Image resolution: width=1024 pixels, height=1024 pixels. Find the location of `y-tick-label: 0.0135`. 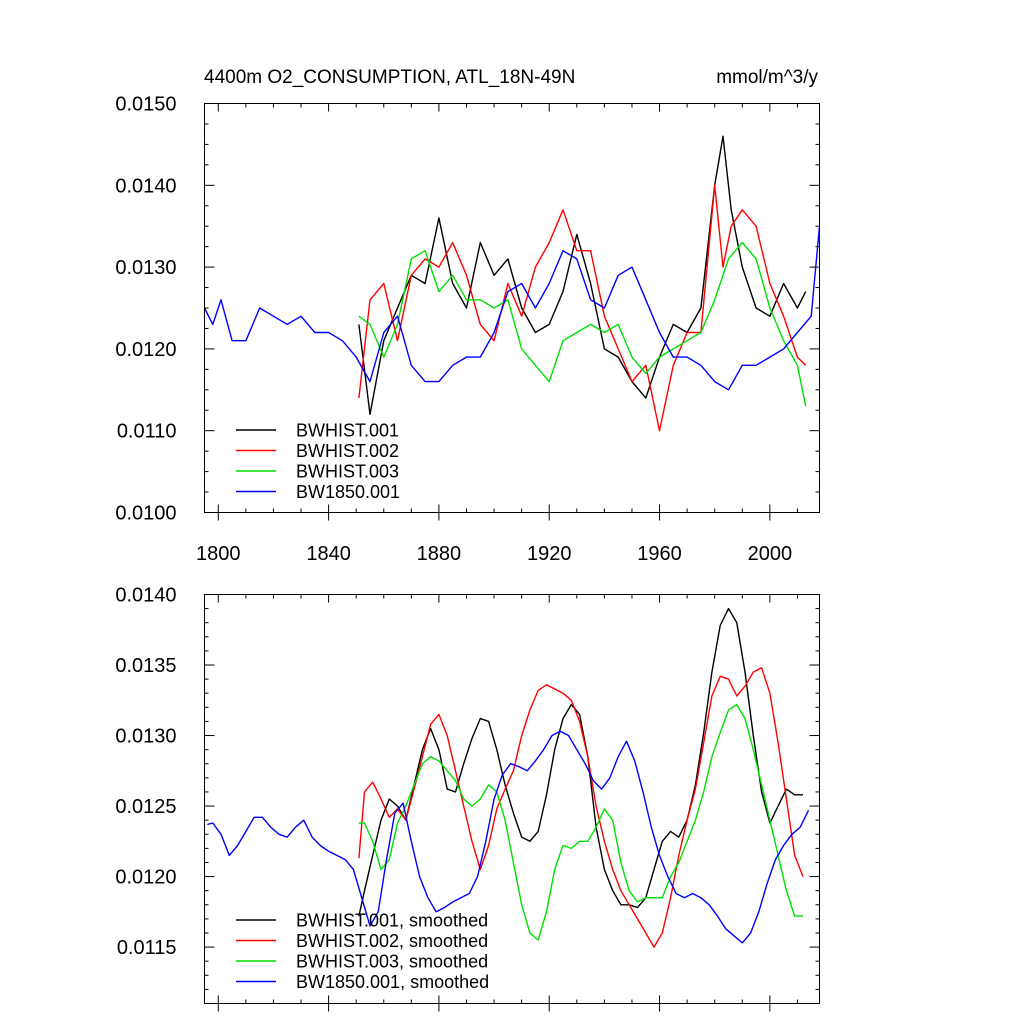

y-tick-label: 0.0135 is located at coordinates (145, 666).